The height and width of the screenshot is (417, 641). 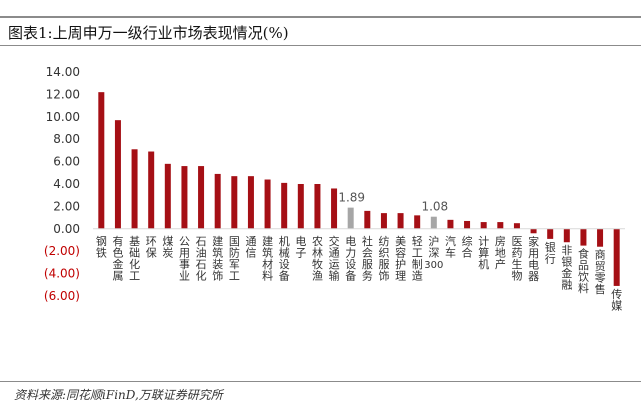 What do you see at coordinates (217, 258) in the screenshot?
I see `x-tick-label: 建筑装饰` at bounding box center [217, 258].